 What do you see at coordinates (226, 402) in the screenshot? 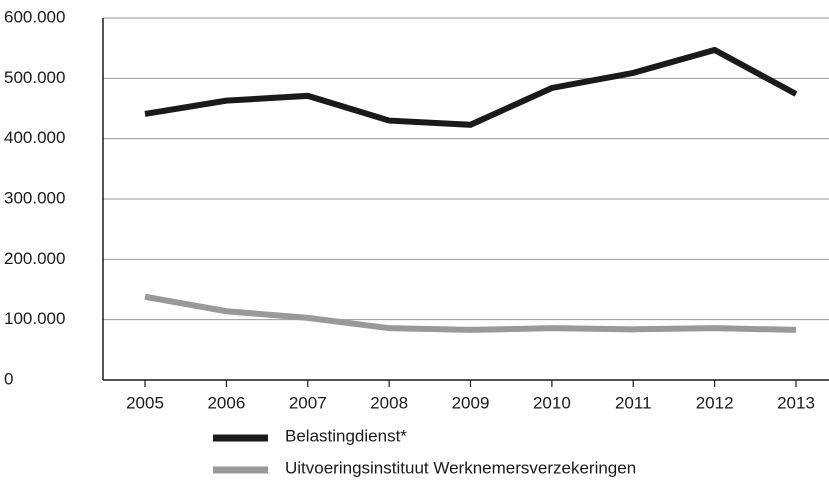
I see `x-tick-label: 2006` at bounding box center [226, 402].